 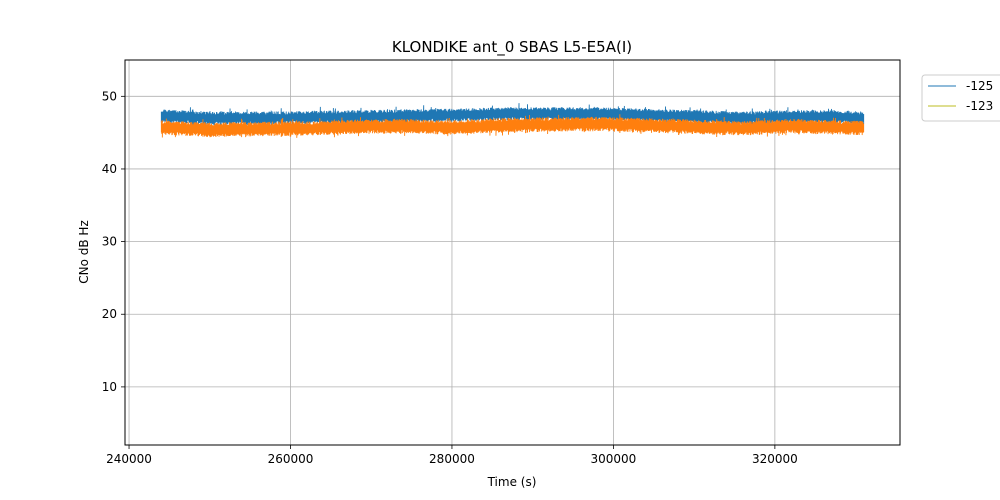 What do you see at coordinates (109, 96) in the screenshot?
I see `y-tick-label: 50` at bounding box center [109, 96].